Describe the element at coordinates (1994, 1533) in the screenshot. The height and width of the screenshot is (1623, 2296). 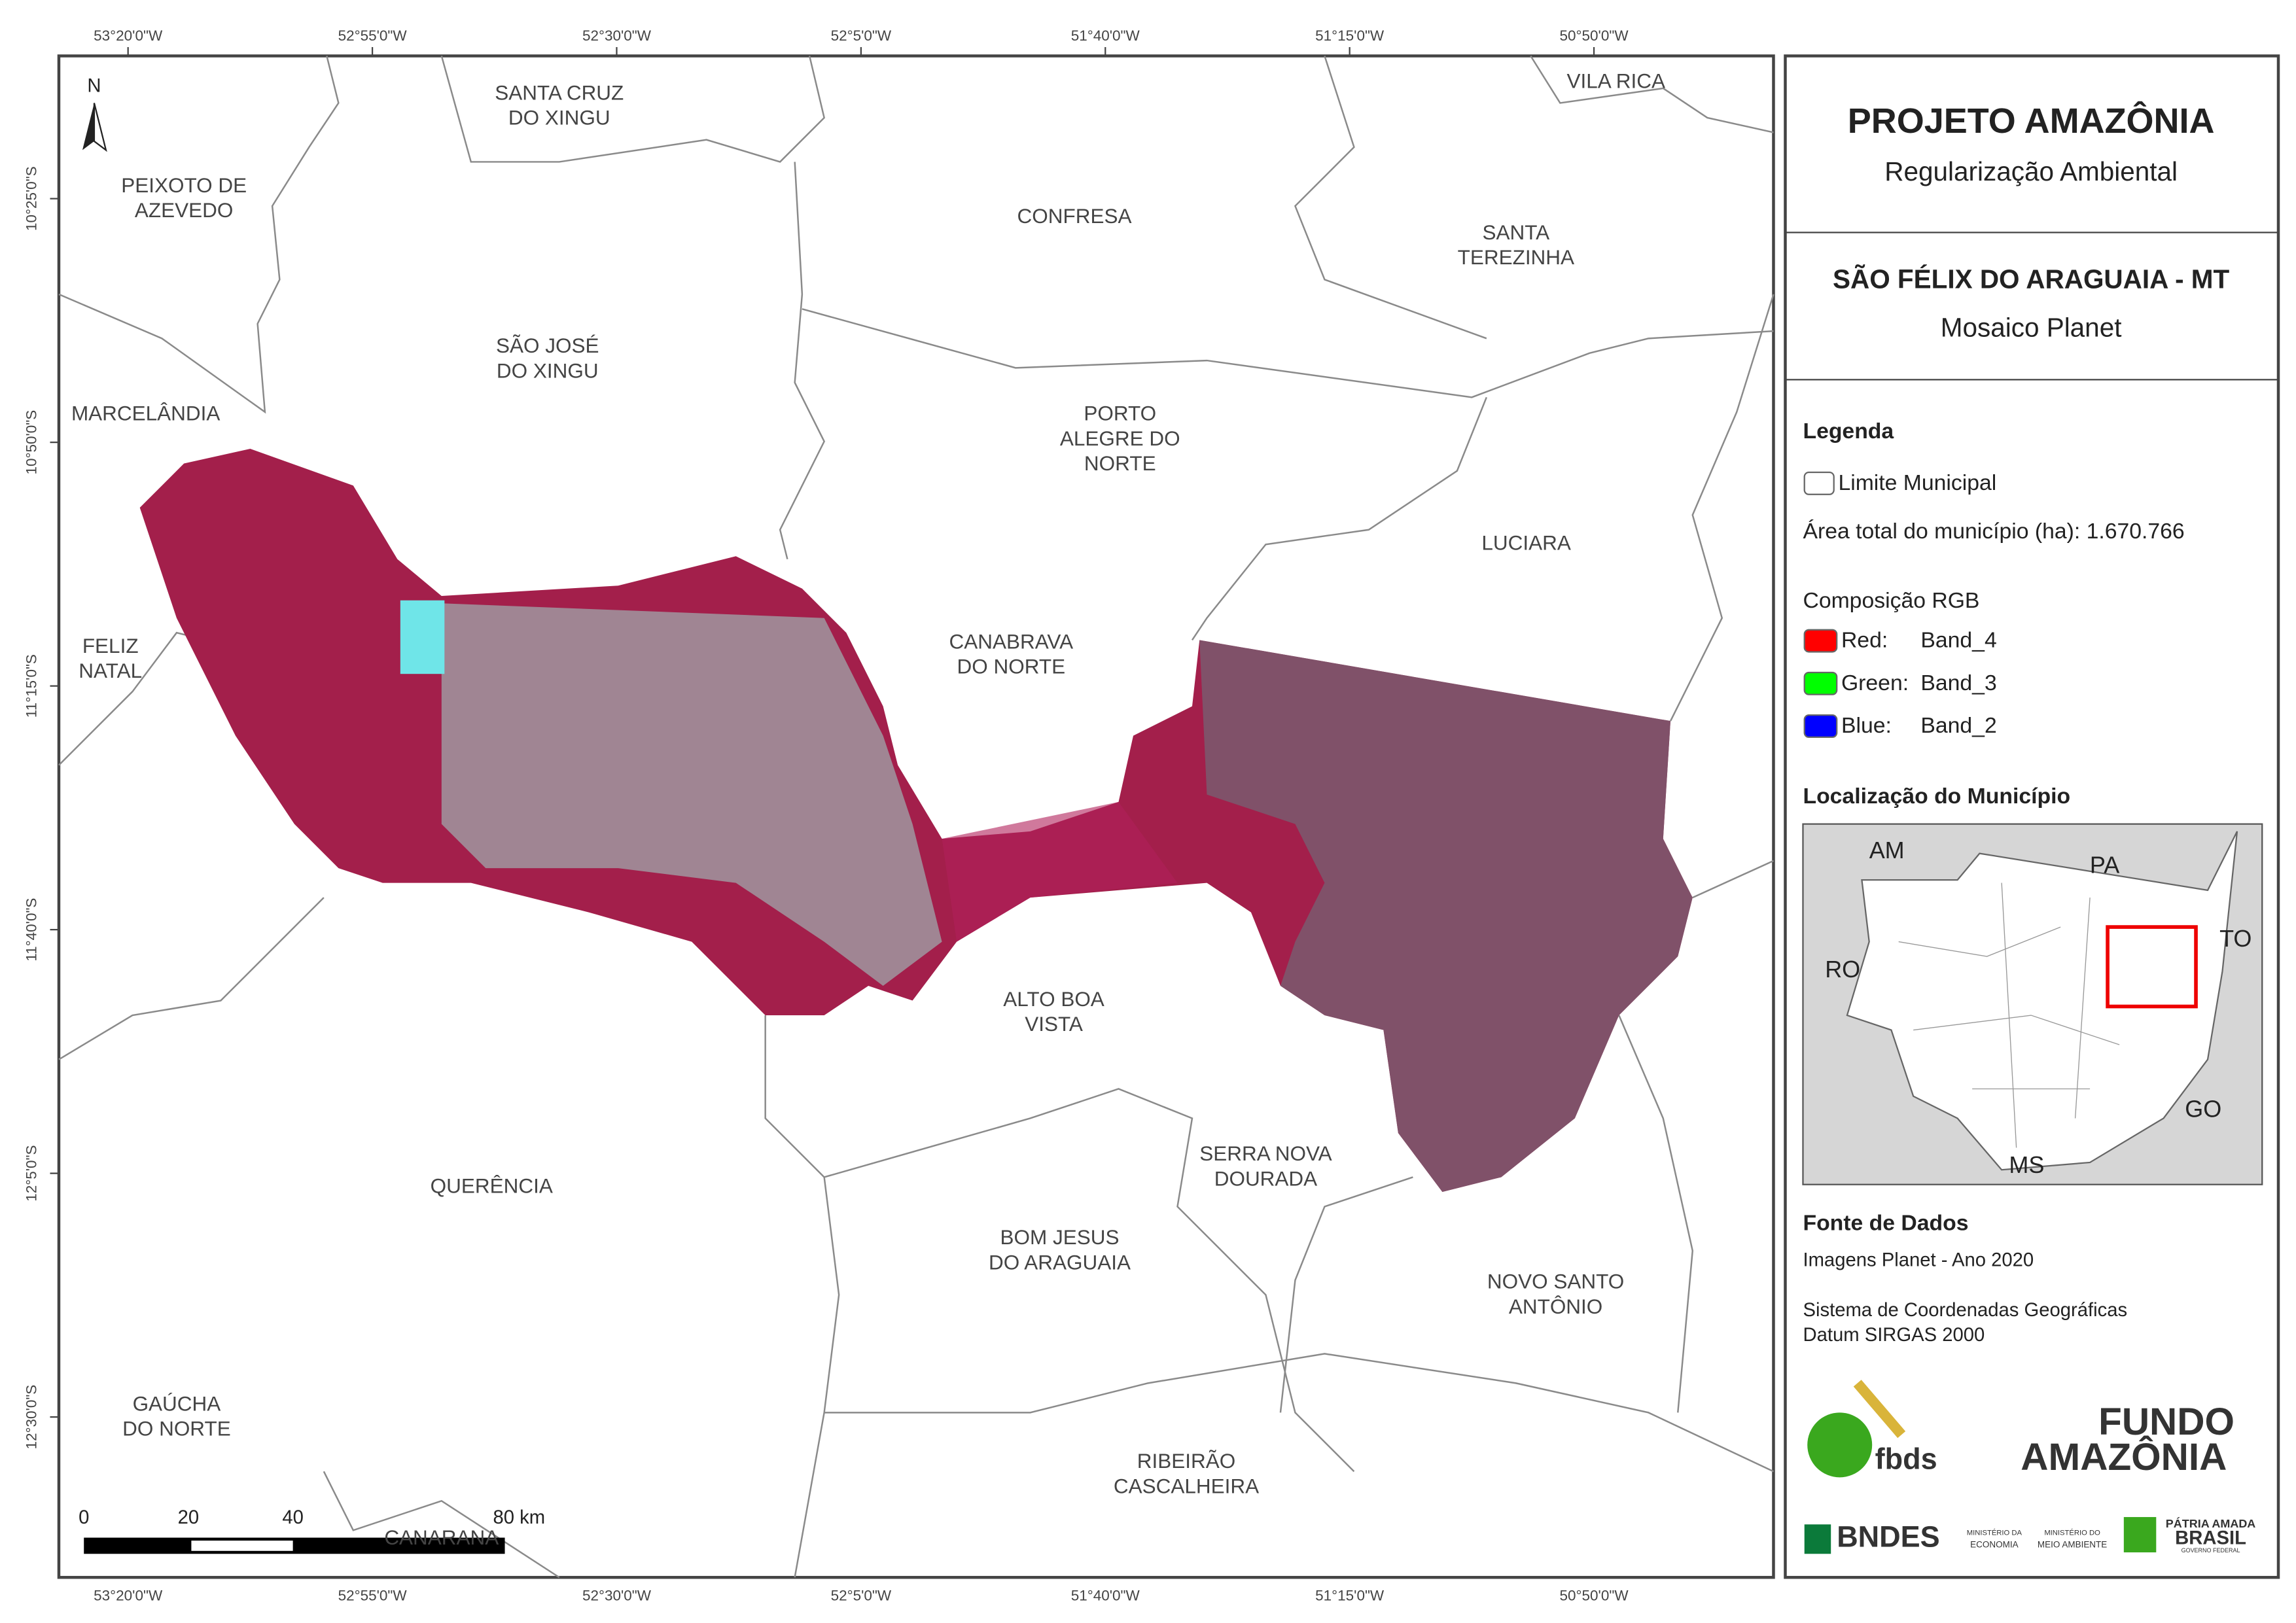
I see `ministry: MINISTÉRIO DA` at that location.